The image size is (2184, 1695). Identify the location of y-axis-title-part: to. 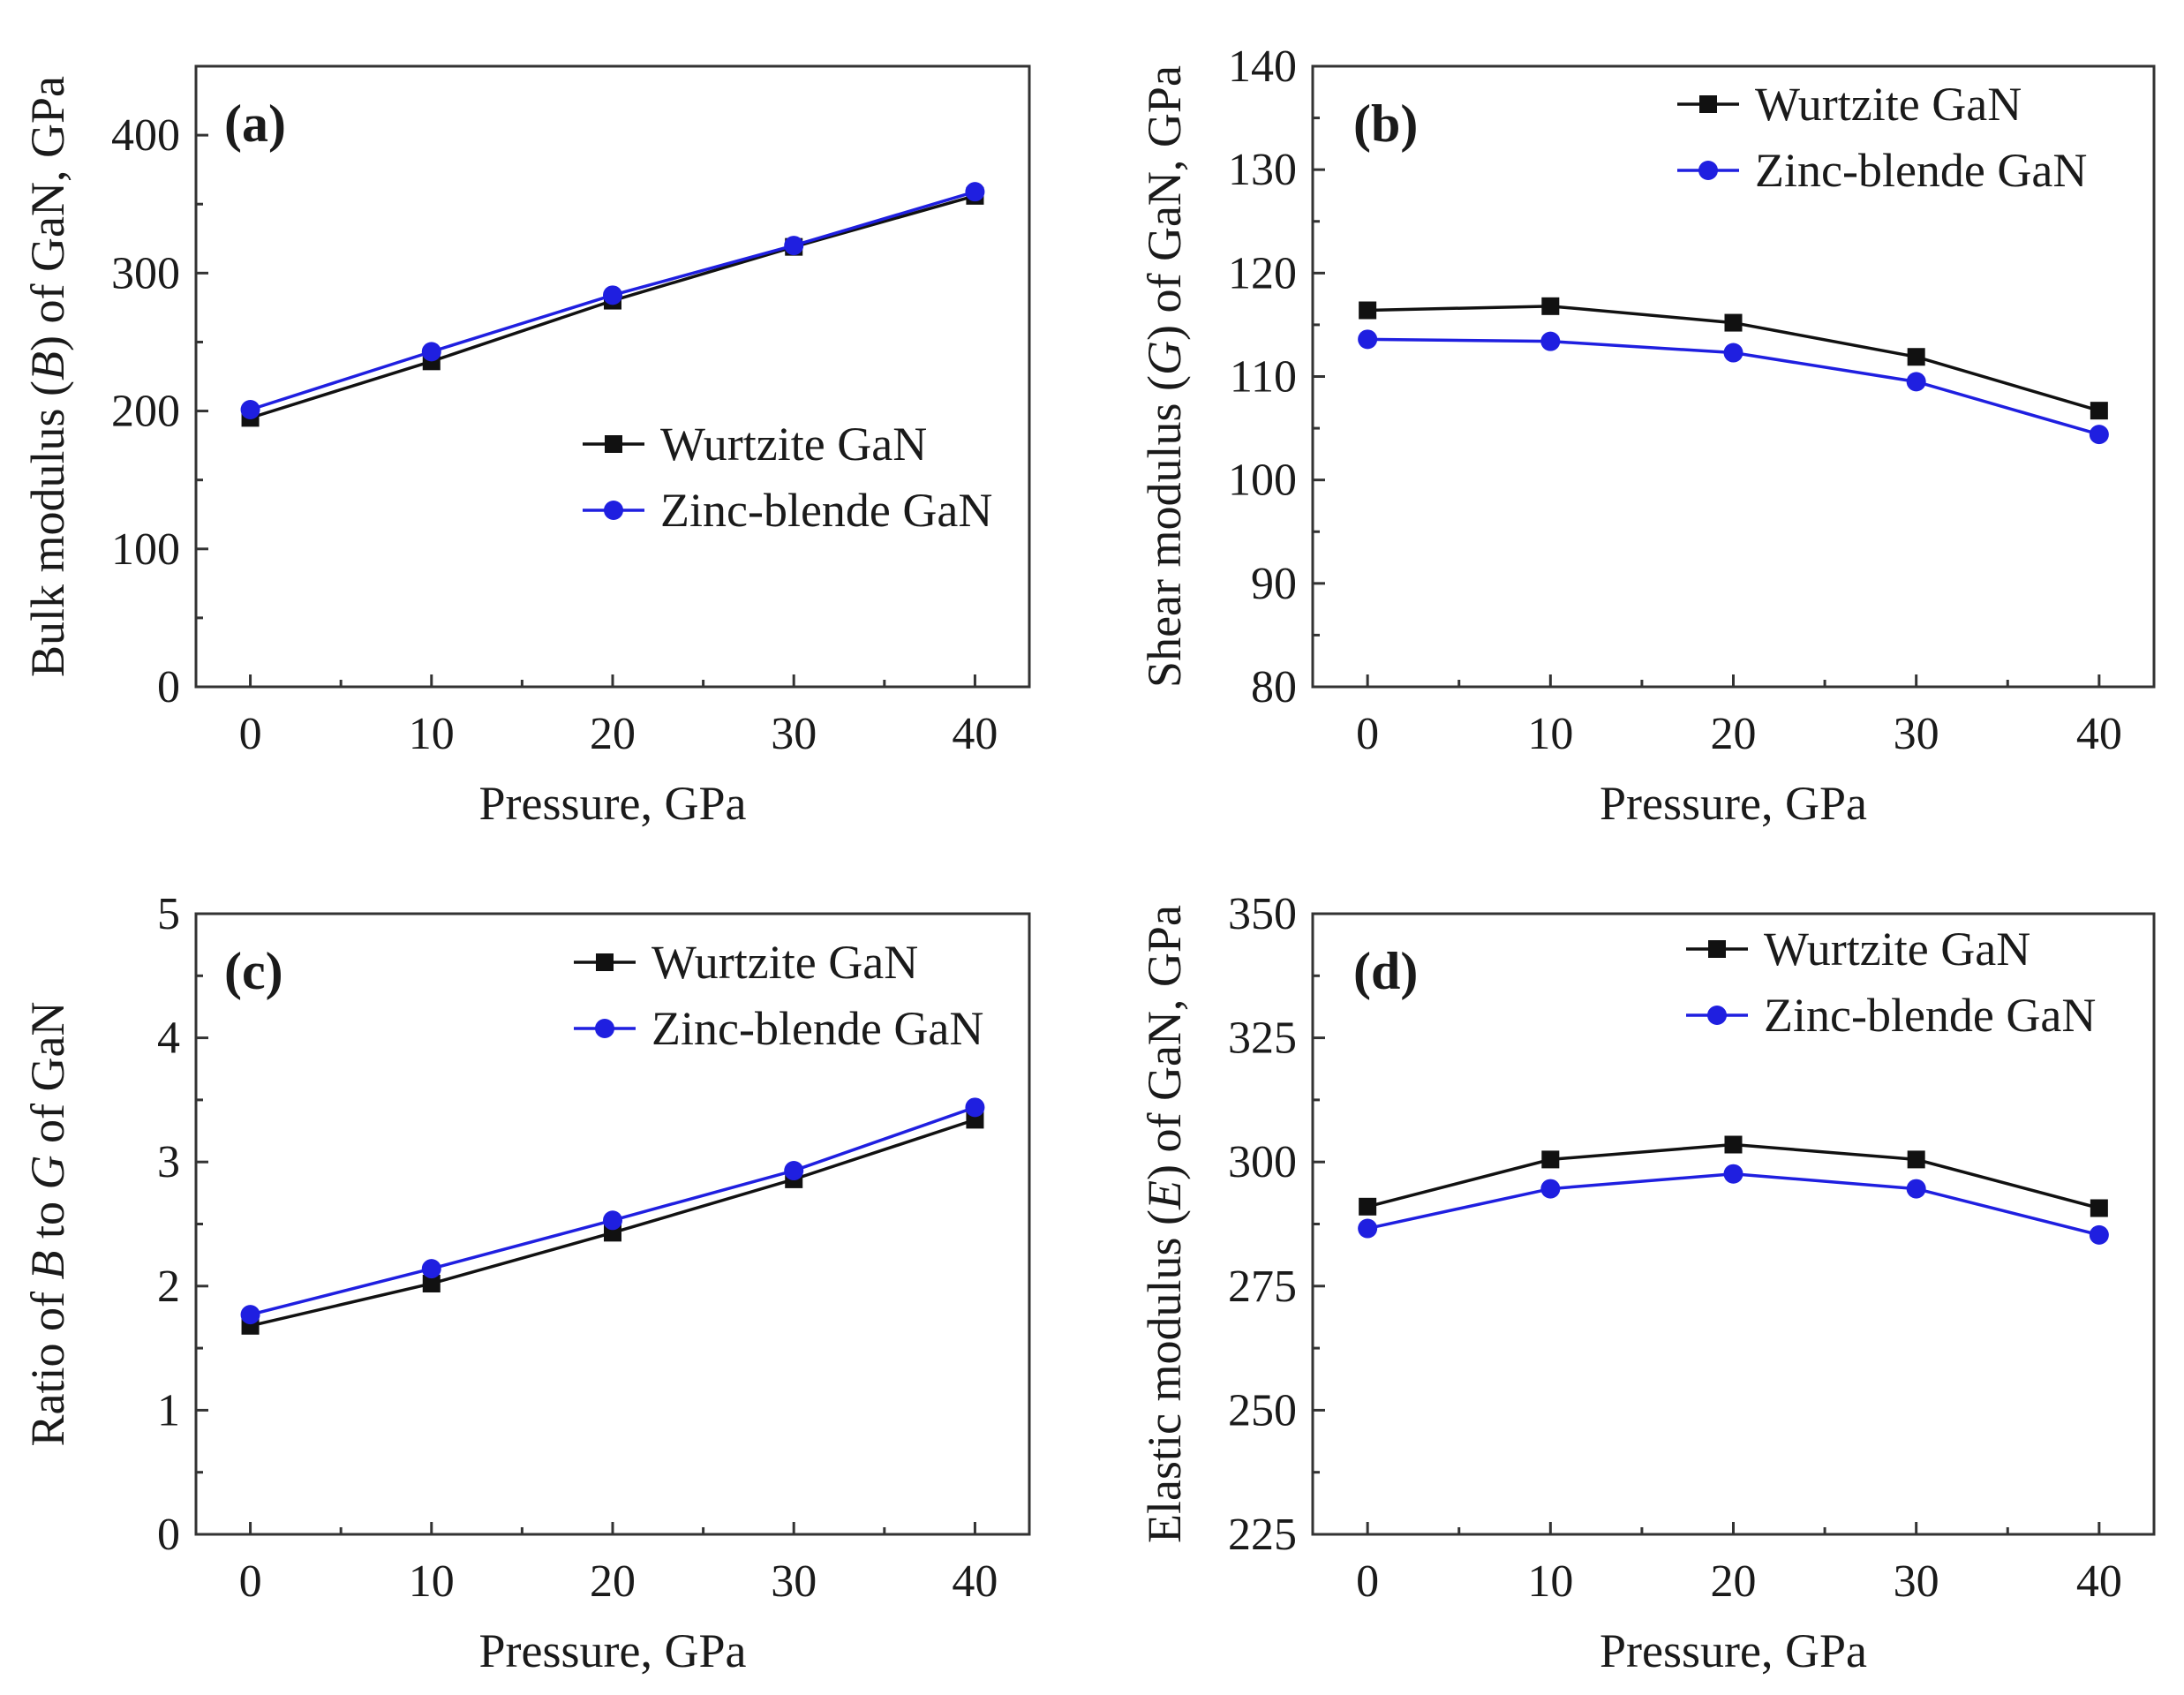
(47, 1219).